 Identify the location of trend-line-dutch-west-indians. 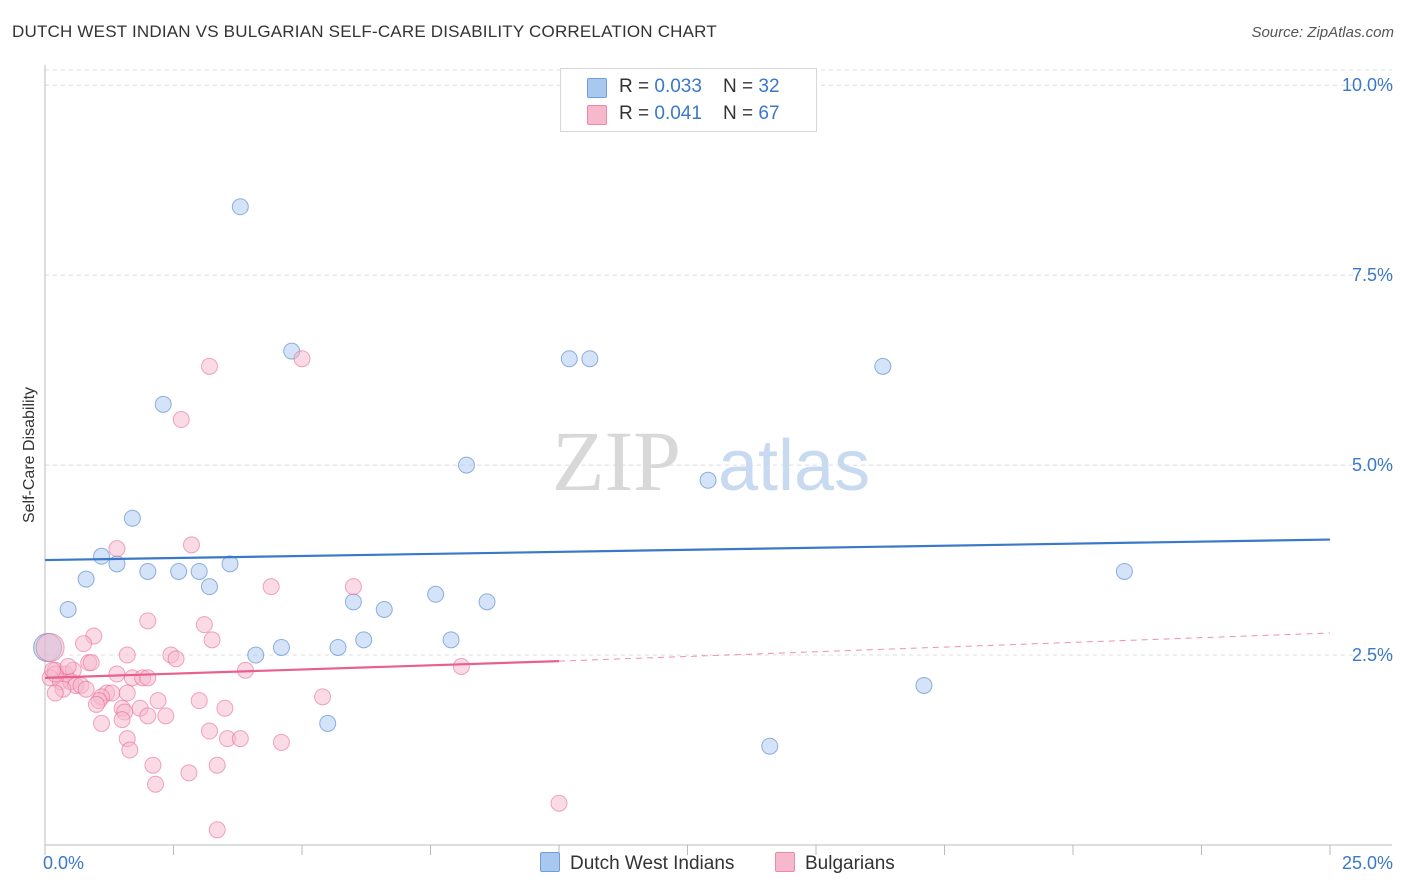
(687, 550).